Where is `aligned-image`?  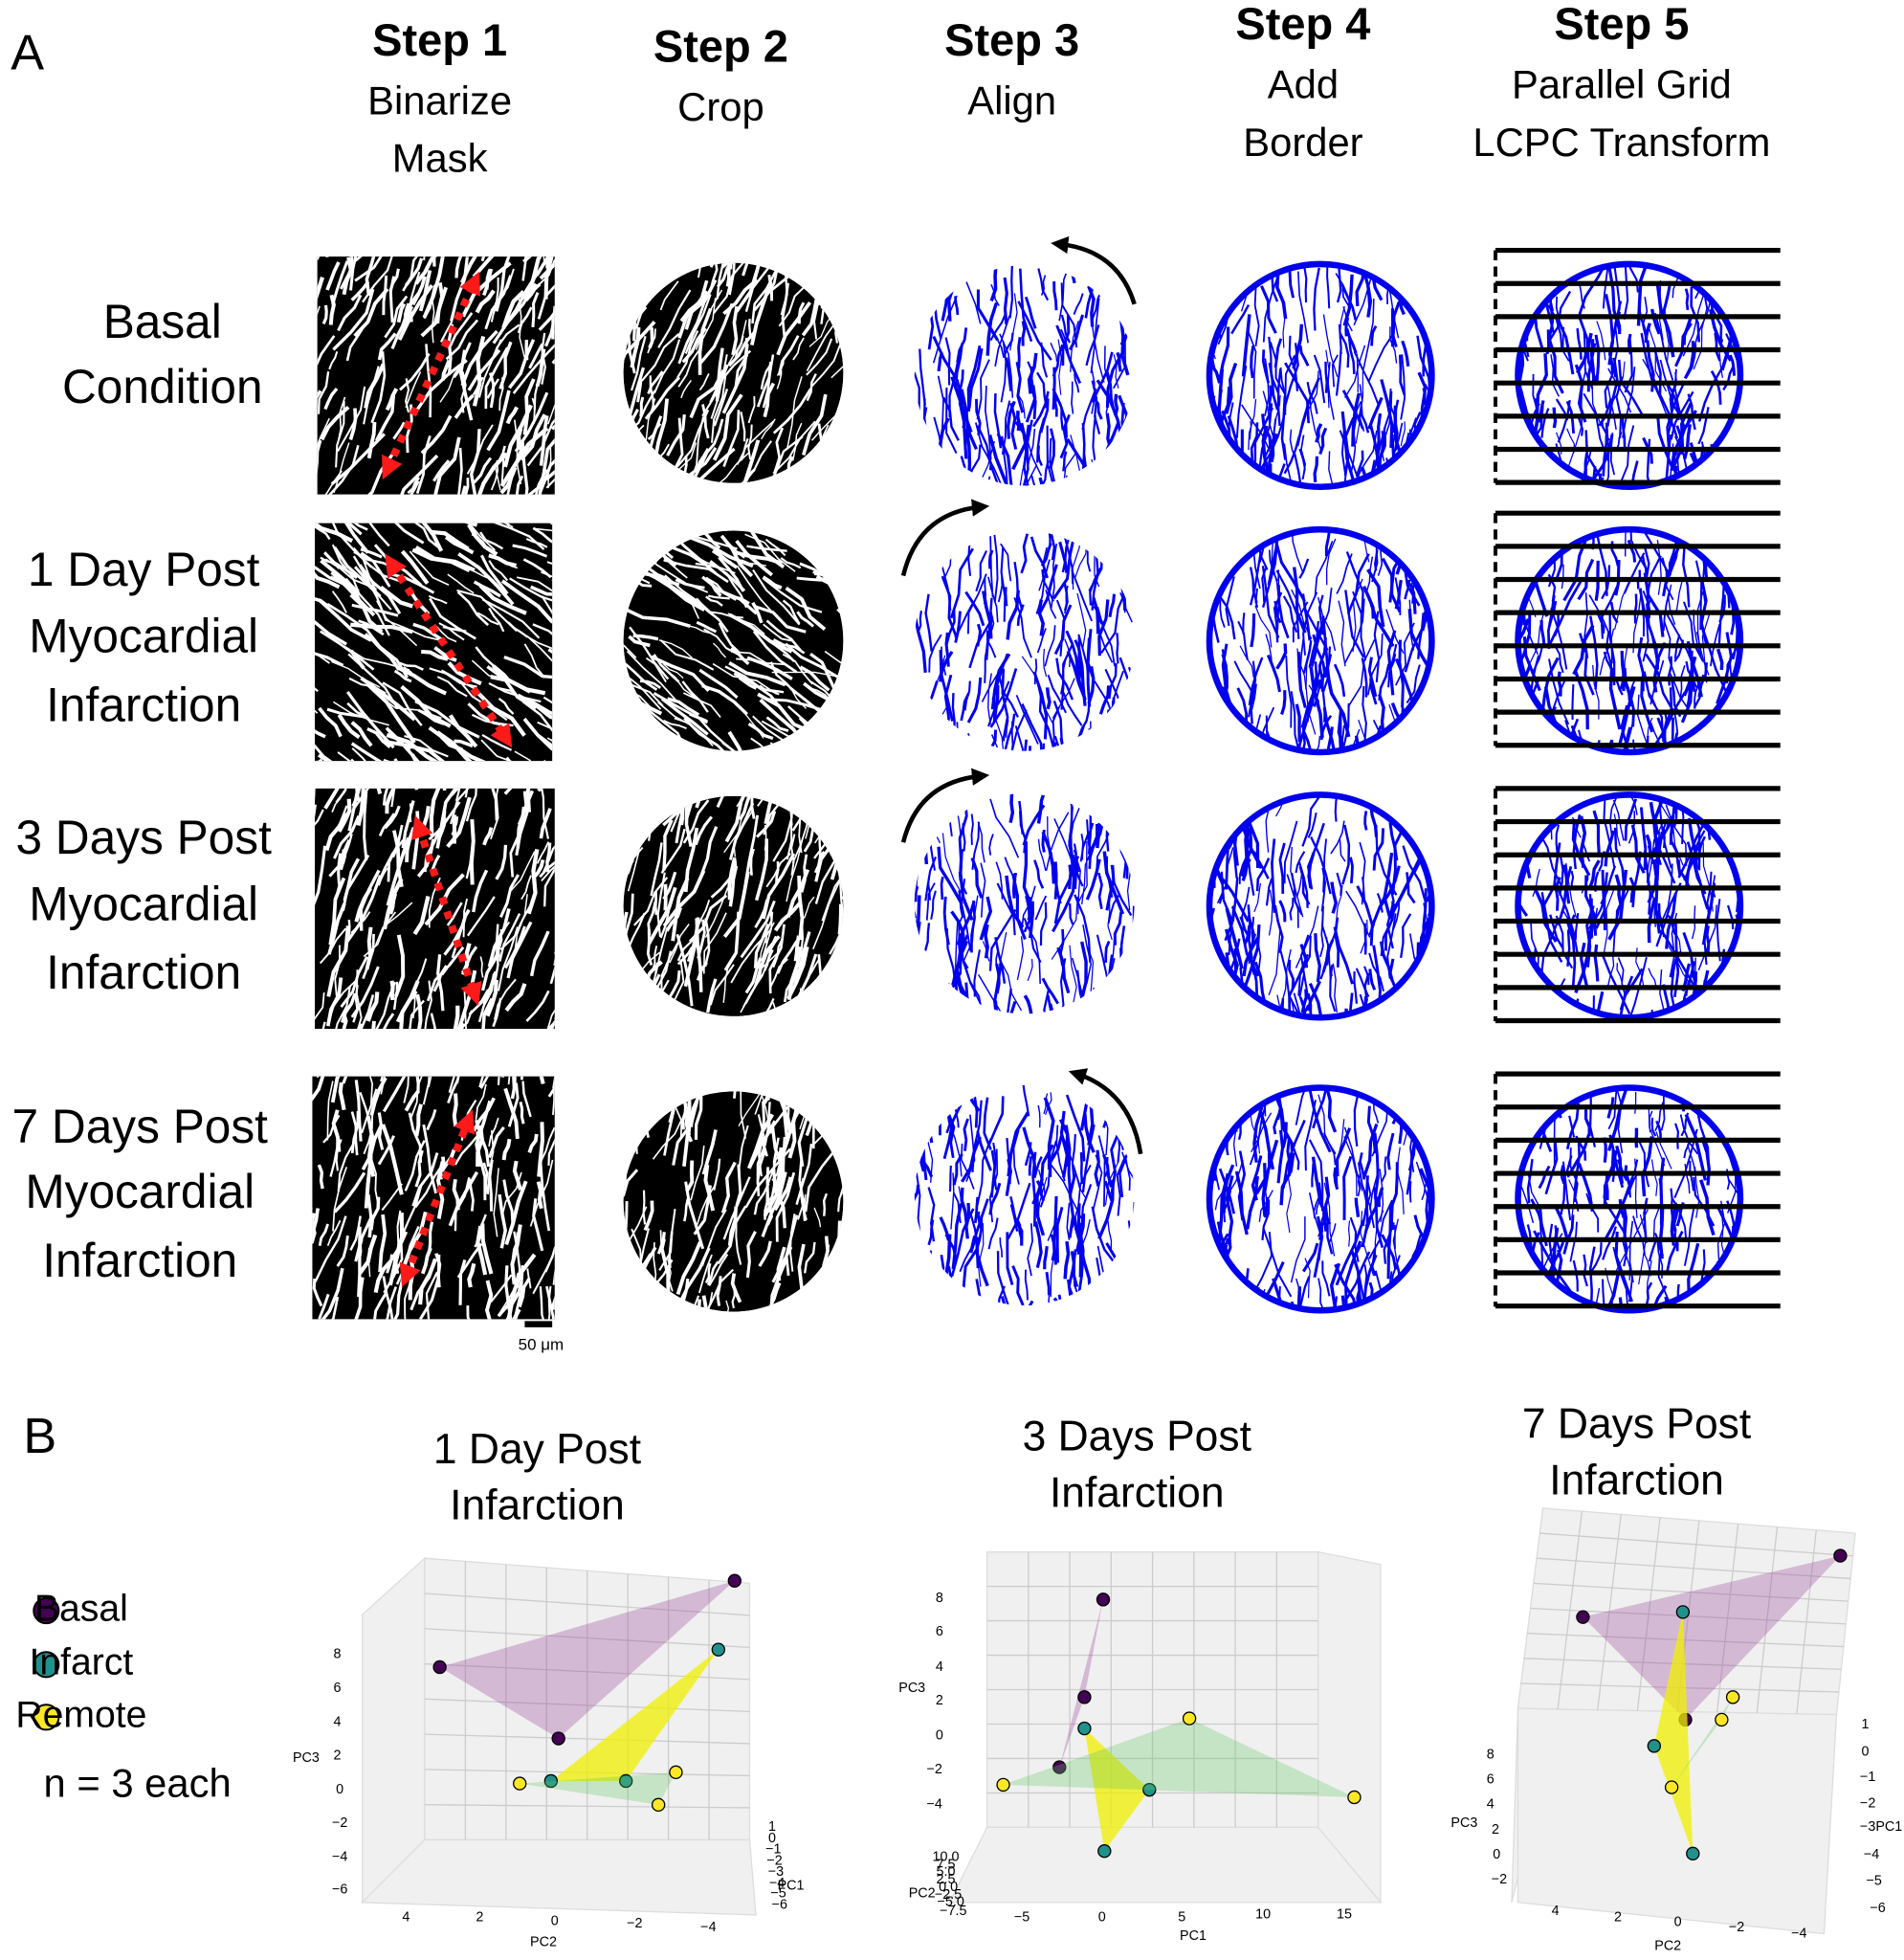
aligned-image is located at coordinates (1018, 904).